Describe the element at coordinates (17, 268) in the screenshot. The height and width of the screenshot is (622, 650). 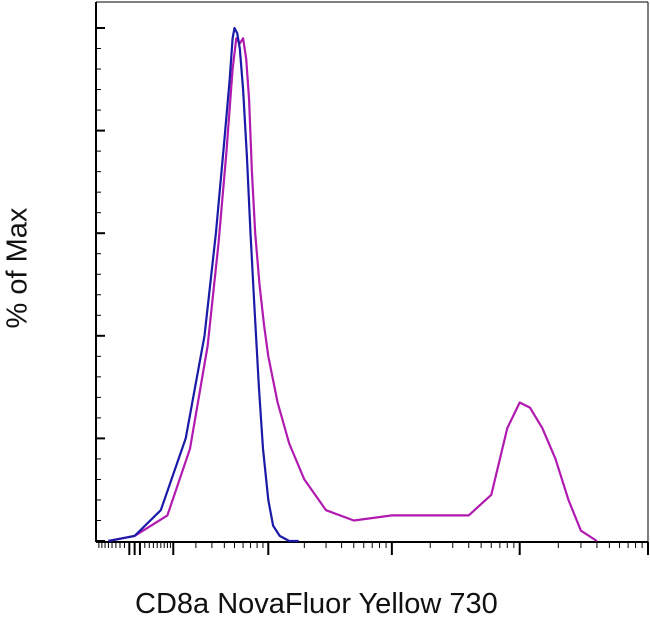
I see `y-axis-label: % of Max` at that location.